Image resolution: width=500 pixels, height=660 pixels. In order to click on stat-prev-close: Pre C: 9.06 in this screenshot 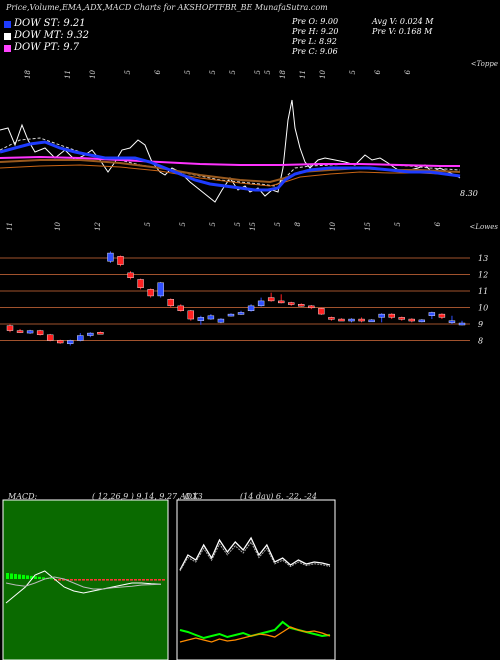, I will do `click(315, 51)`.